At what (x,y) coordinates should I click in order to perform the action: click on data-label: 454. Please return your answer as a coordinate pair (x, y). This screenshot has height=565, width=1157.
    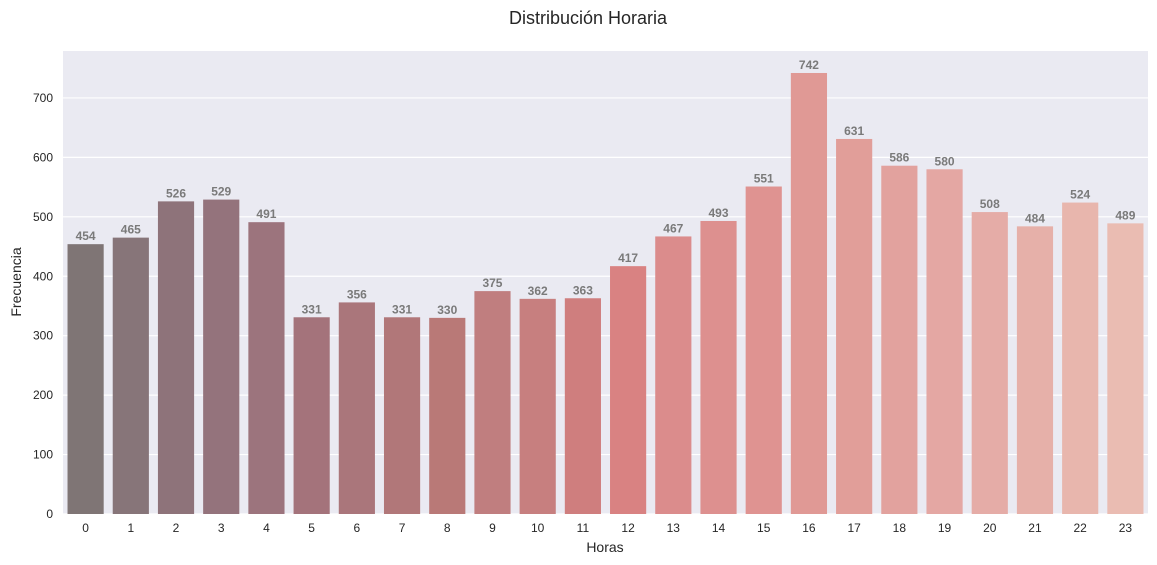
    Looking at the image, I should click on (86, 236).